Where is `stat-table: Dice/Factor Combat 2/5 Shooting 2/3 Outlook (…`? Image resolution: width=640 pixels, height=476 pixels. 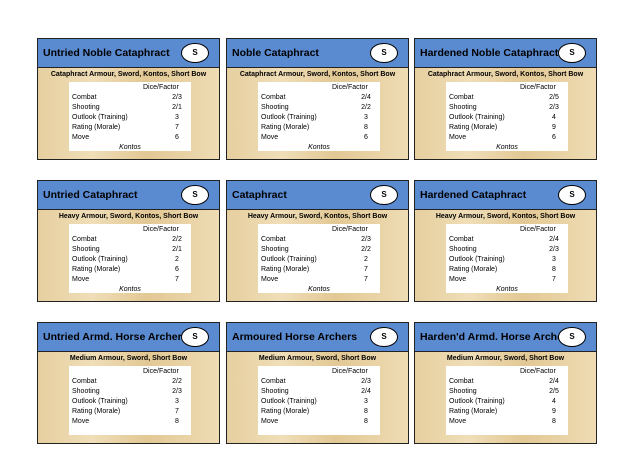 stat-table: Dice/Factor Combat 2/5 Shooting 2/3 Outlook (… is located at coordinates (507, 116).